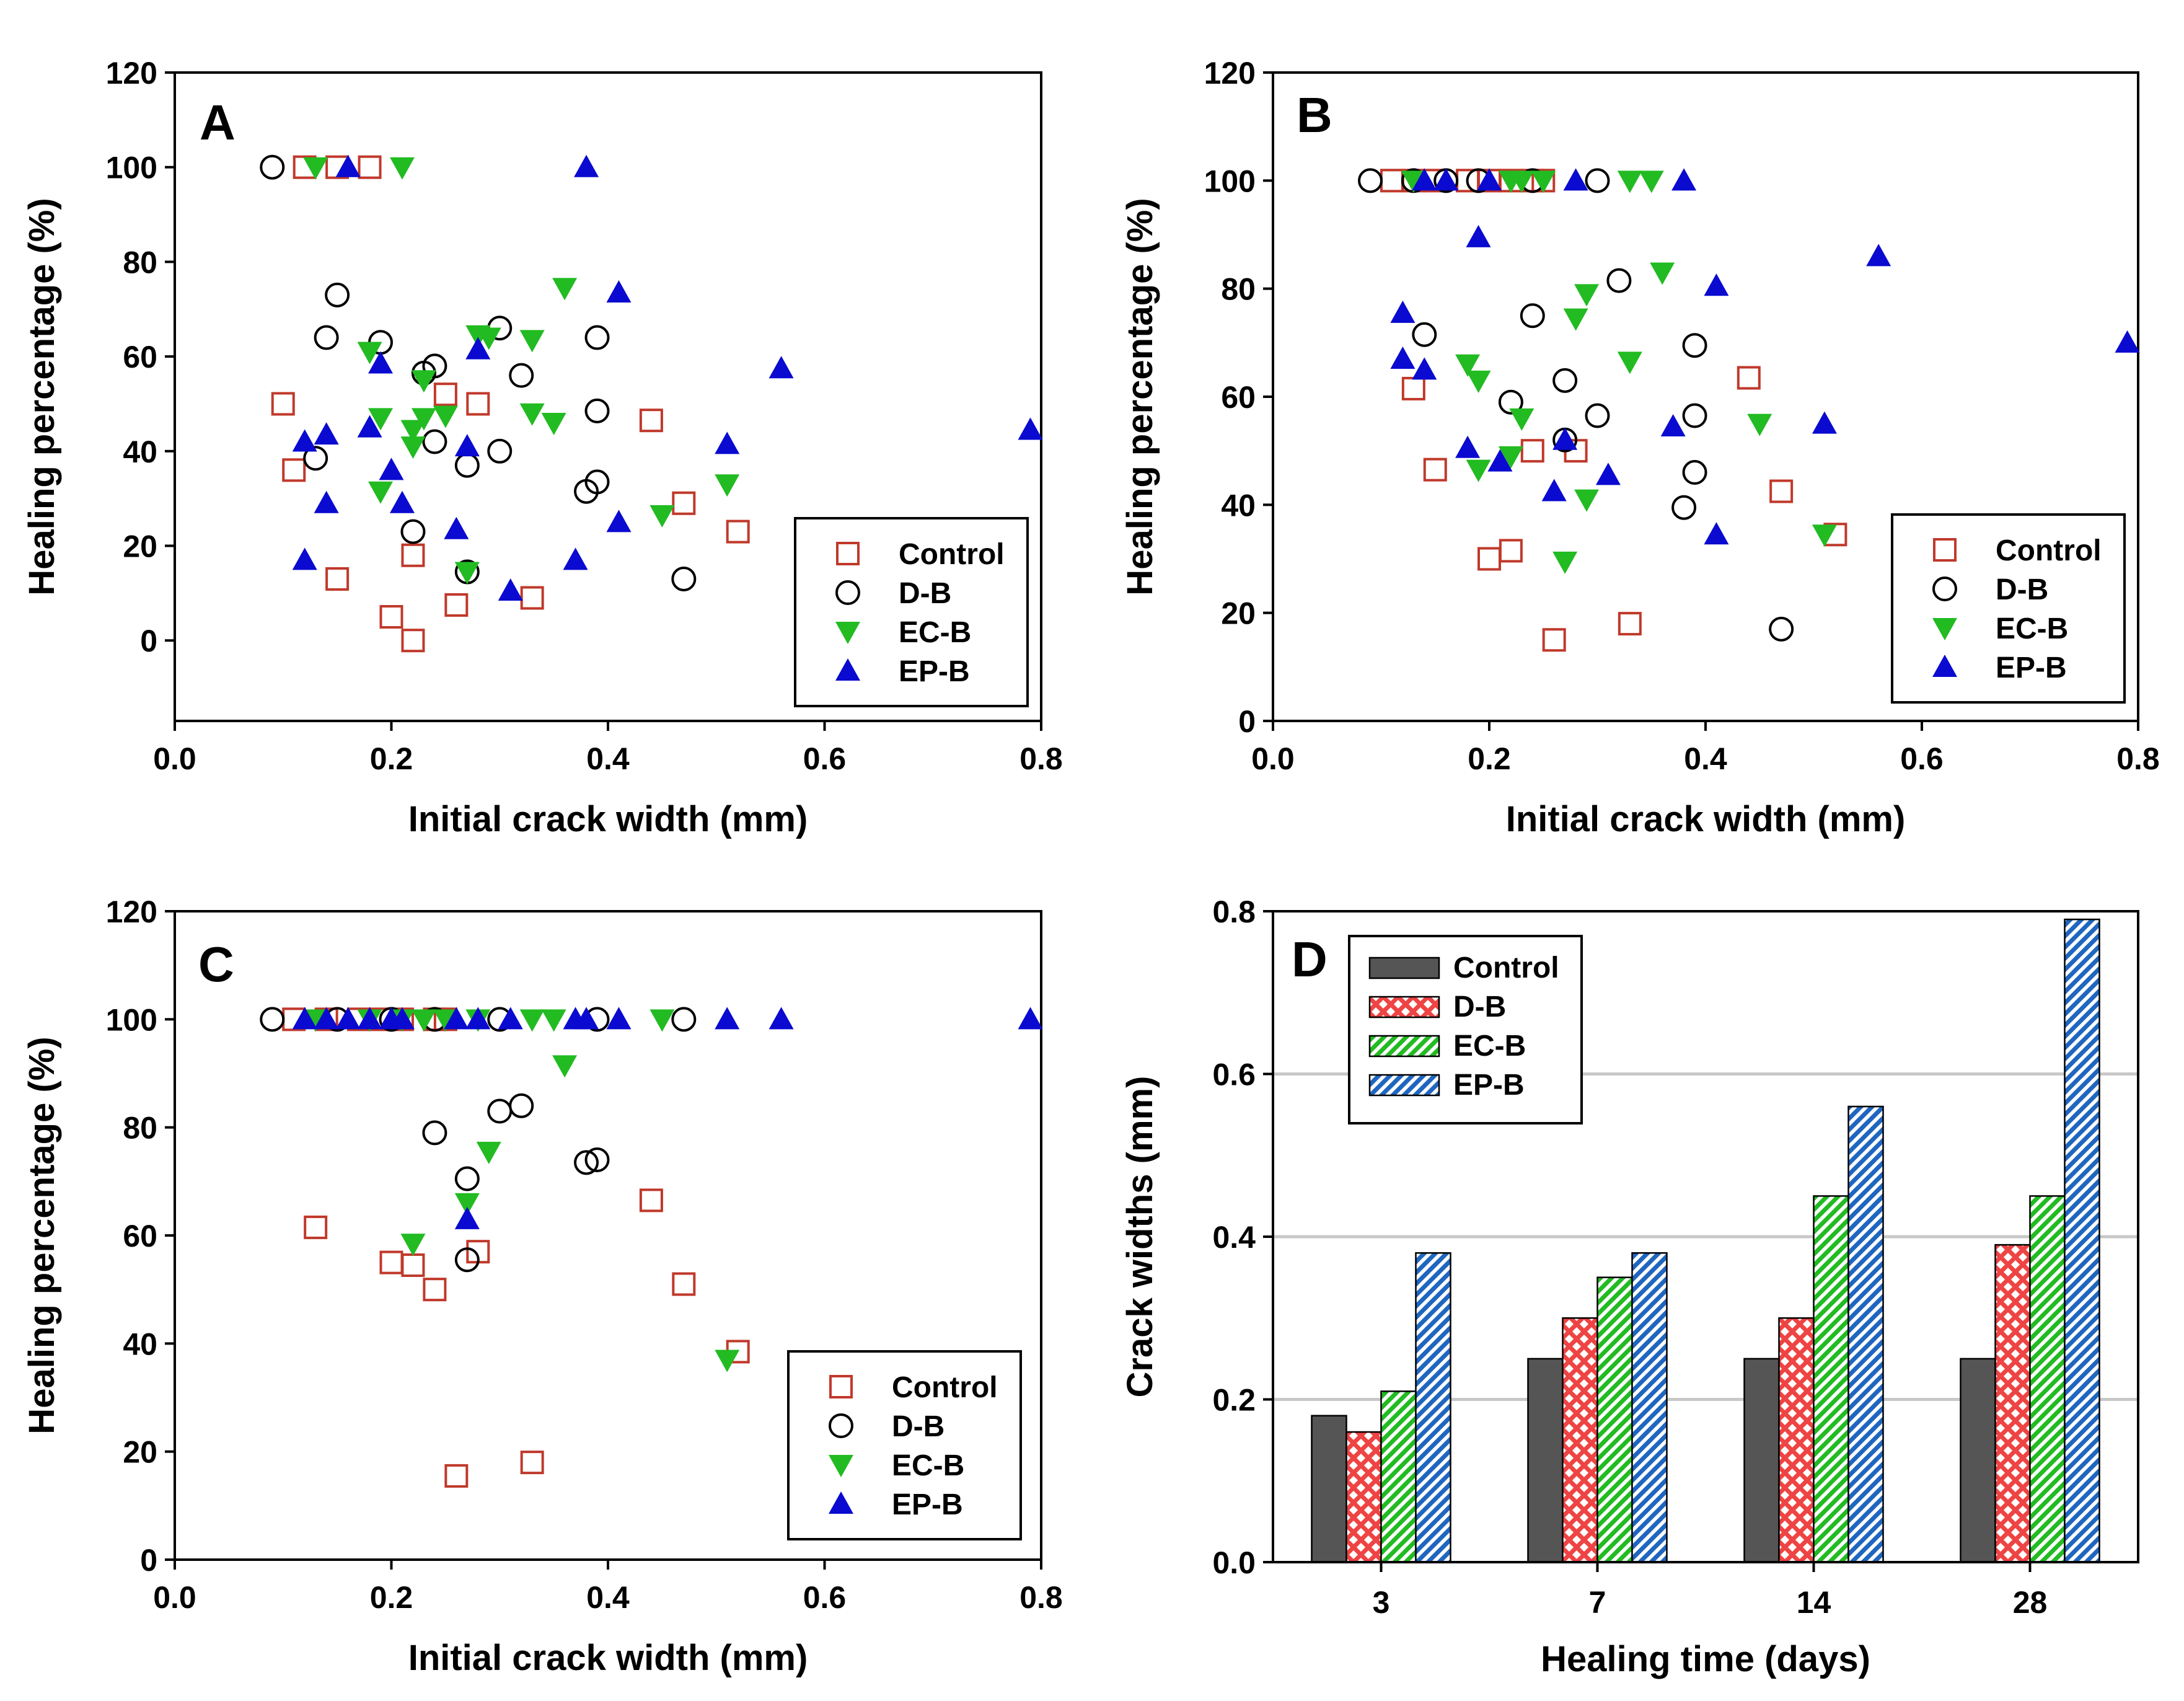 The height and width of the screenshot is (1701, 2184). What do you see at coordinates (1315, 115) in the screenshot?
I see `panel-label-b: B` at bounding box center [1315, 115].